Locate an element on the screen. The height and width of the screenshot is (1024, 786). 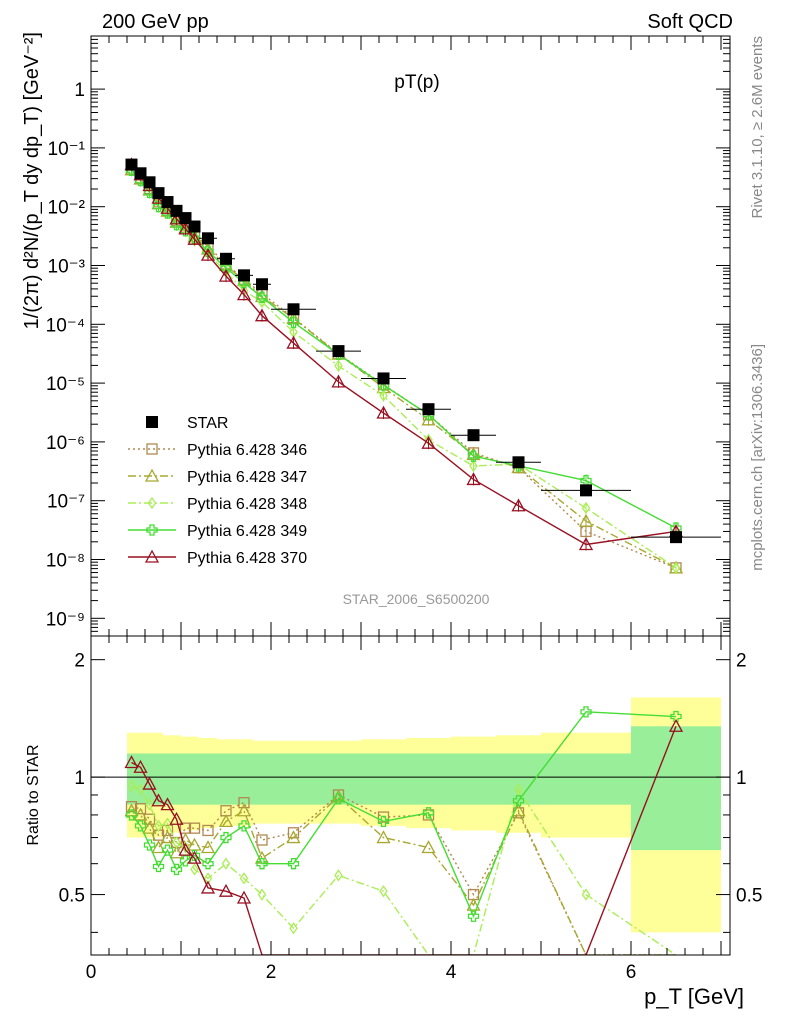
ratio-tick-label: 0.5 is located at coordinates (72, 896).